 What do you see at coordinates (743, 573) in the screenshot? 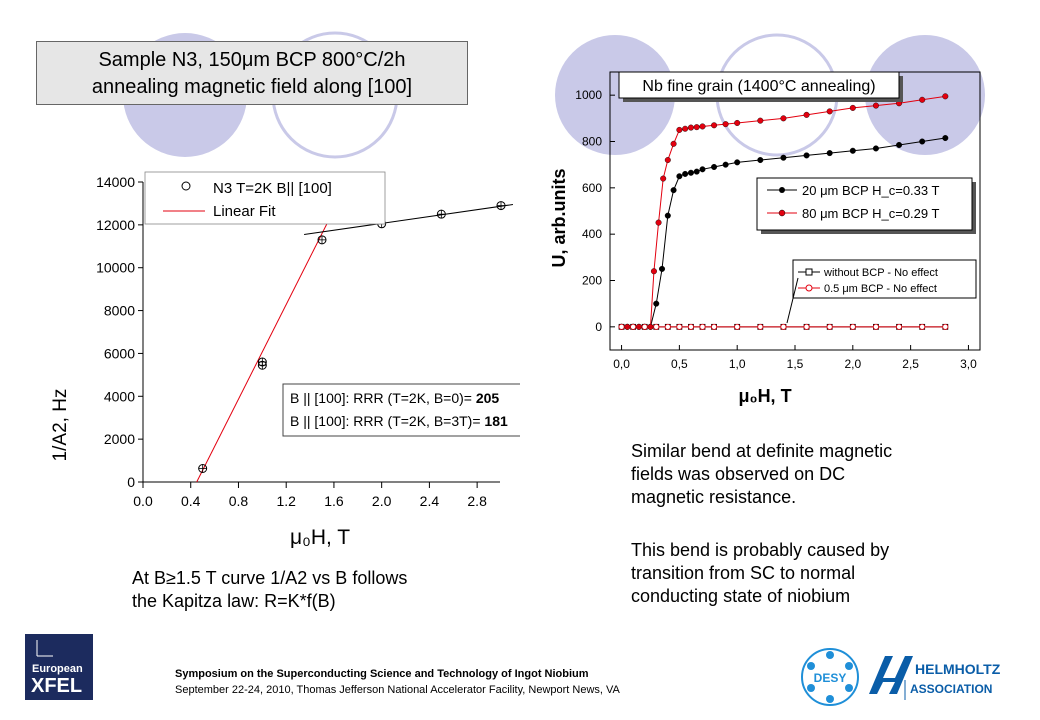
I see `right-para2-line2: transition from SC to normal` at bounding box center [743, 573].